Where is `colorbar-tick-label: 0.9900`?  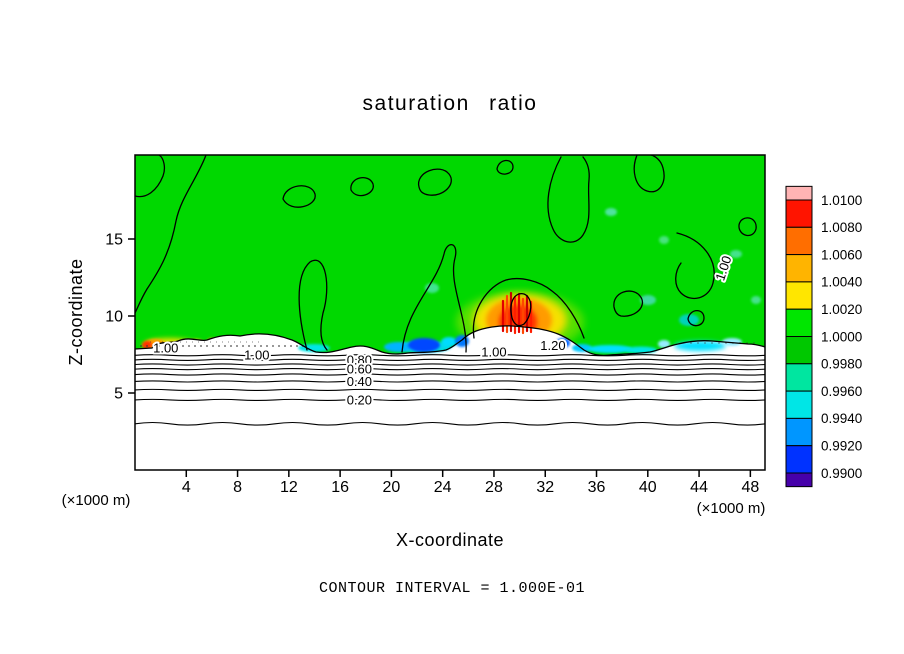
colorbar-tick-label: 0.9900 is located at coordinates (841, 473).